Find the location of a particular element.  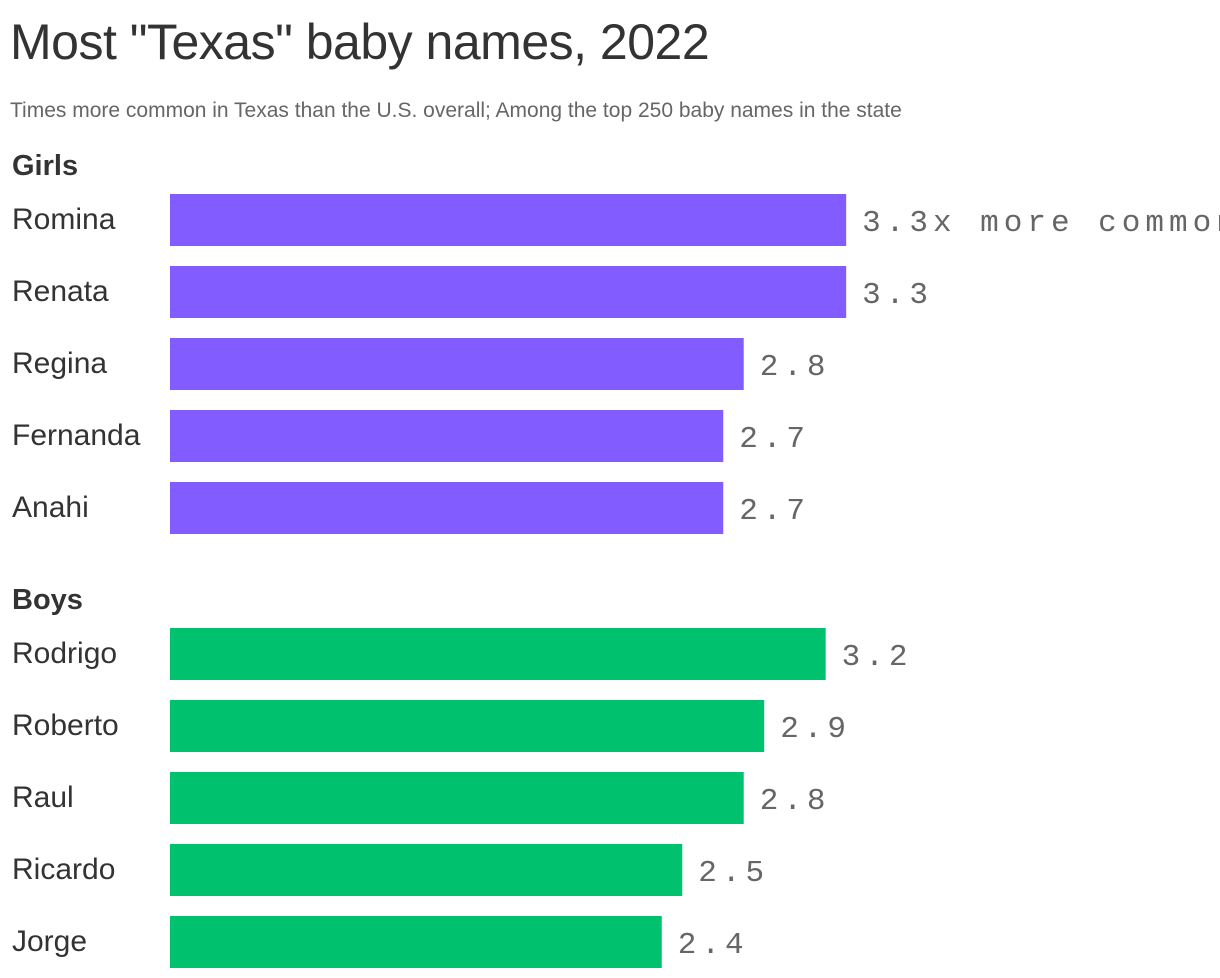

group-label-boys: Boys is located at coordinates (47, 600).